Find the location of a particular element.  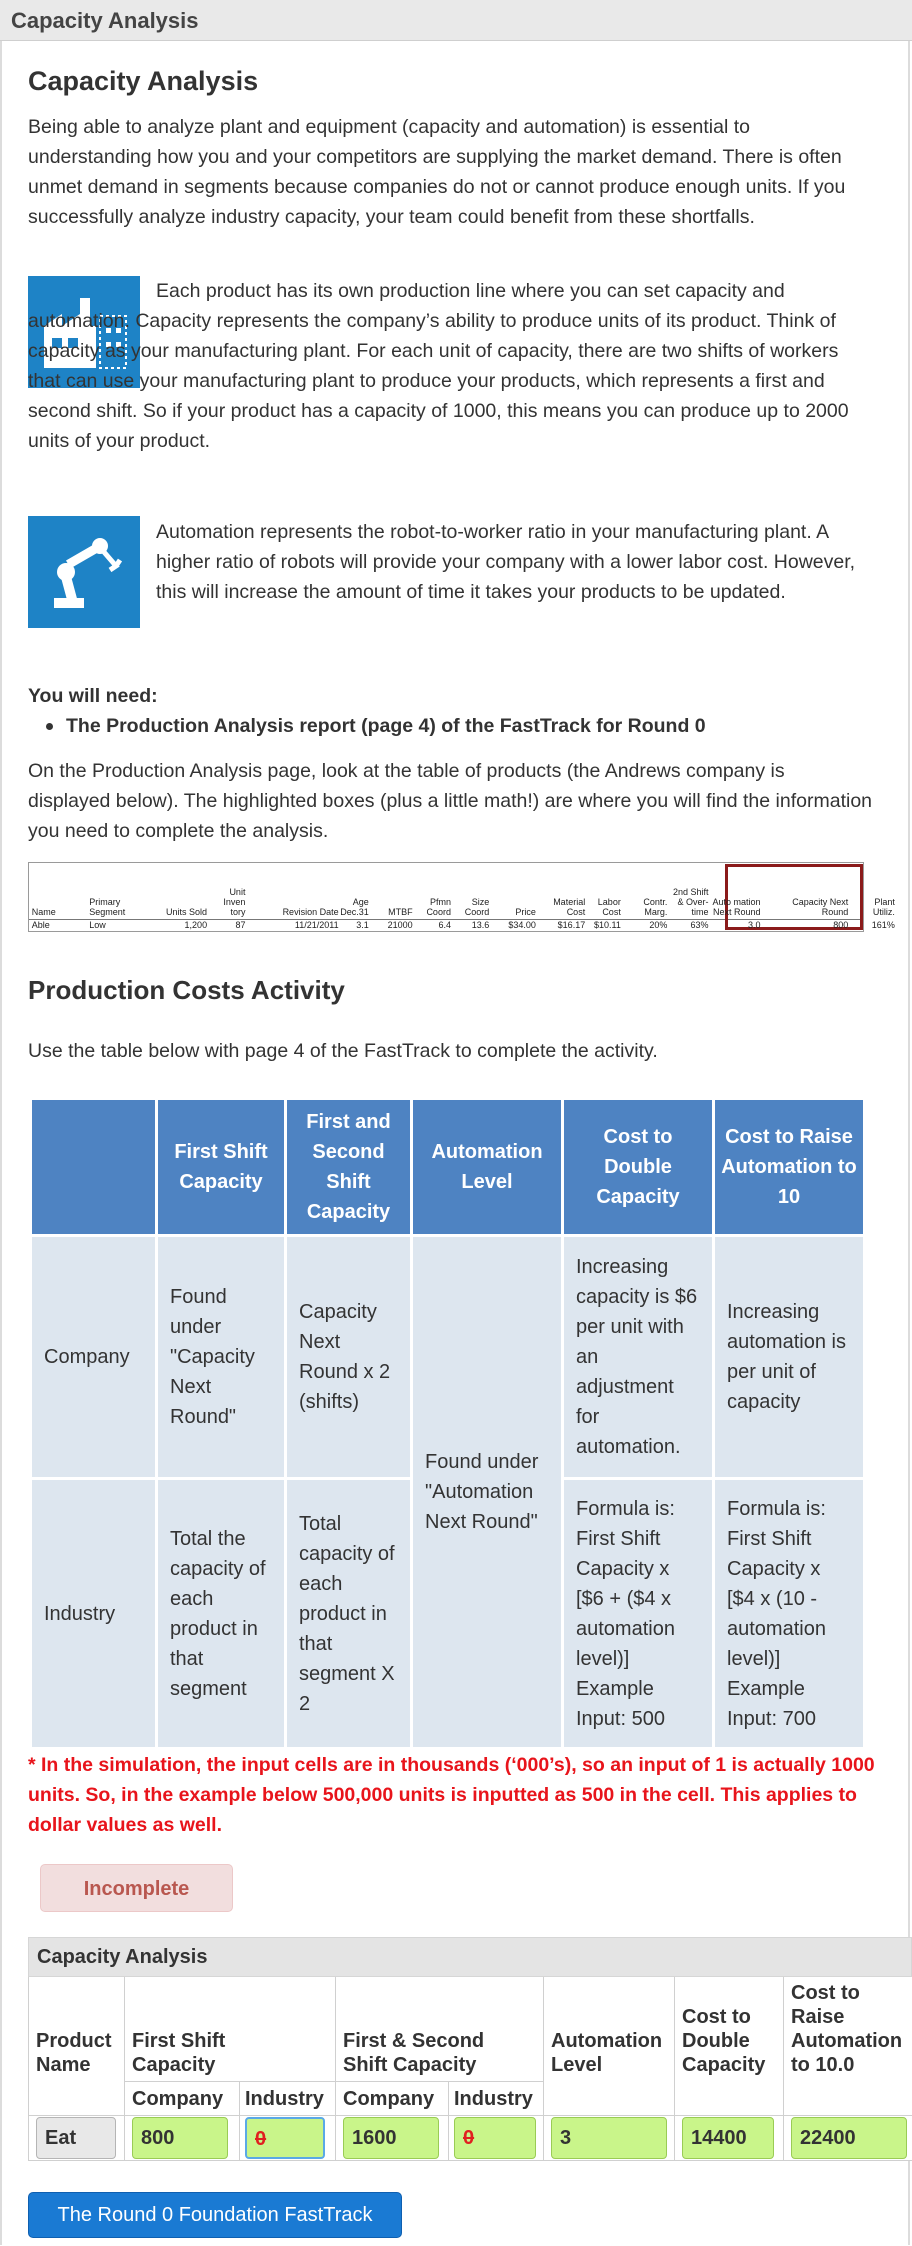

report-row-cell: $10.11 is located at coordinates (607, 925).